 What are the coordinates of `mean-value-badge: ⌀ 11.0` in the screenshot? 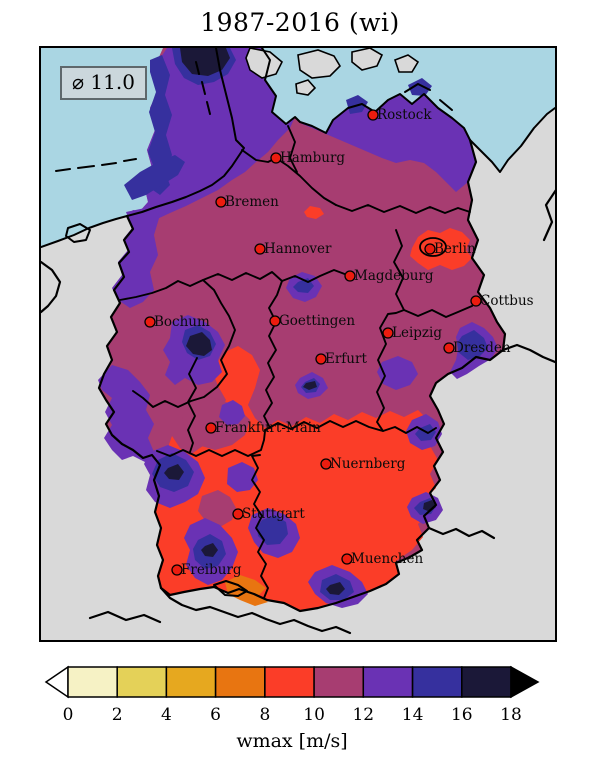 It's located at (103, 83).